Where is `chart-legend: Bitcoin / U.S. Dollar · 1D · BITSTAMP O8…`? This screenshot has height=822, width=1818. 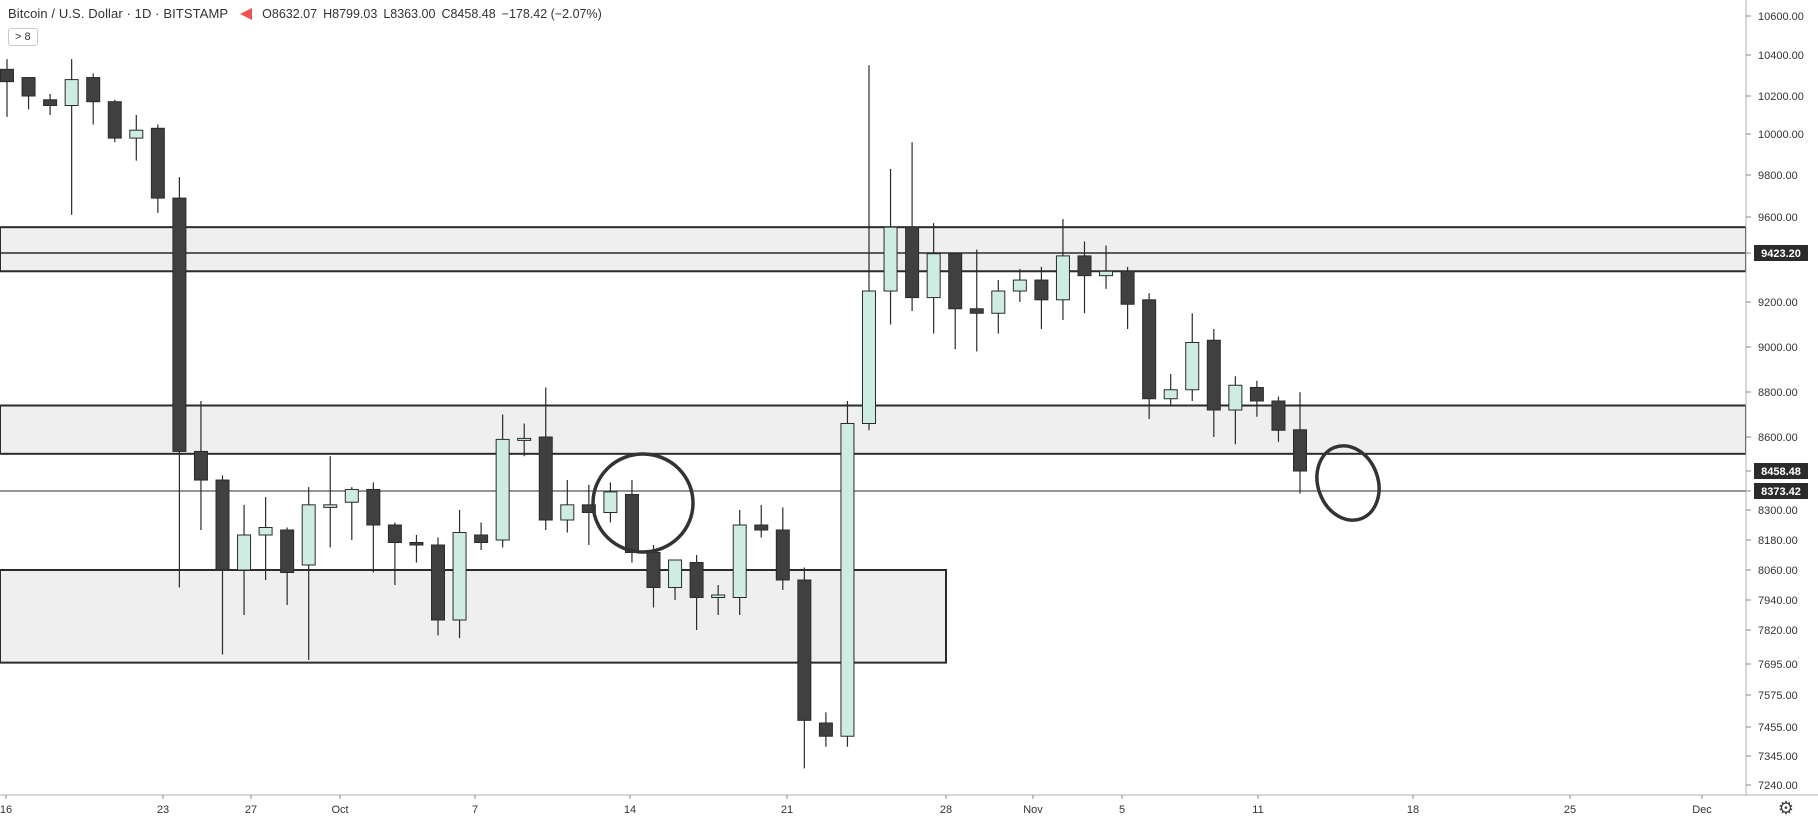
chart-legend: Bitcoin / U.S. Dollar · 1D · BITSTAMP O8… is located at coordinates (305, 13).